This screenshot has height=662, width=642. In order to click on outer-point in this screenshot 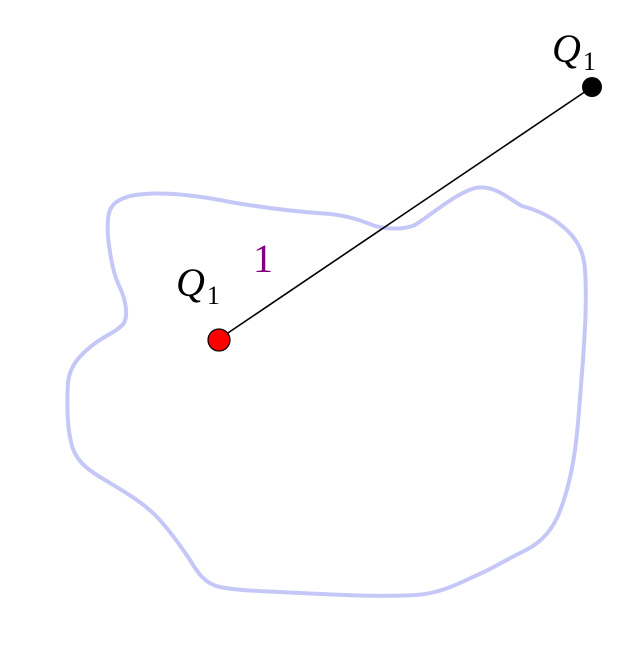, I will do `click(592, 87)`.